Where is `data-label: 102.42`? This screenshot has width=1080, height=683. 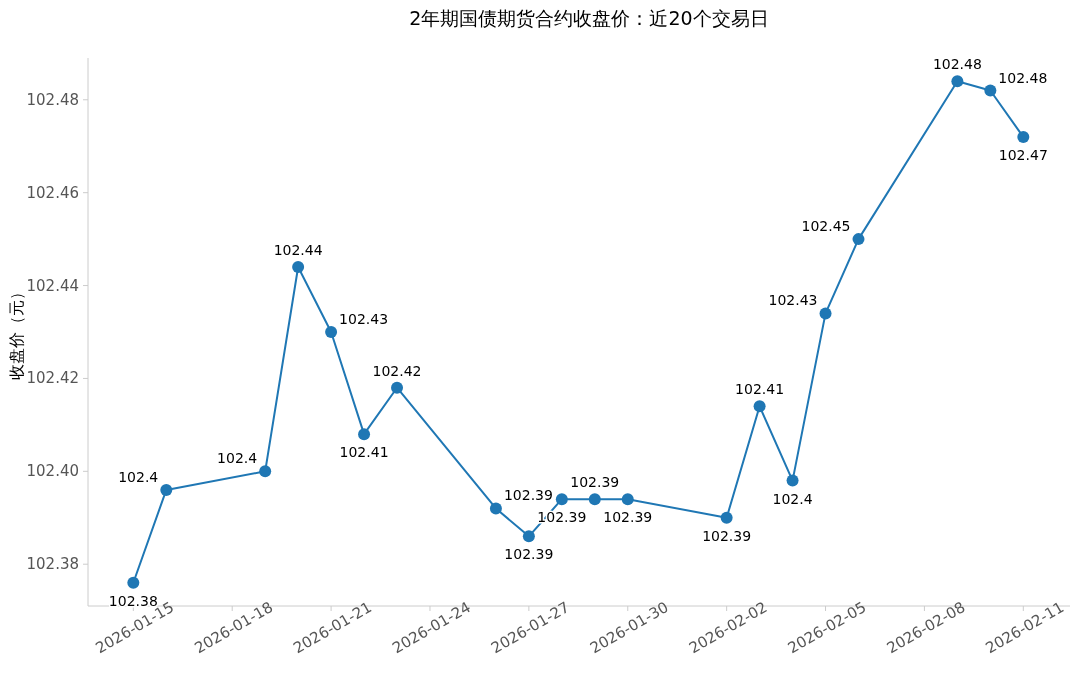
data-label: 102.42 is located at coordinates (397, 370).